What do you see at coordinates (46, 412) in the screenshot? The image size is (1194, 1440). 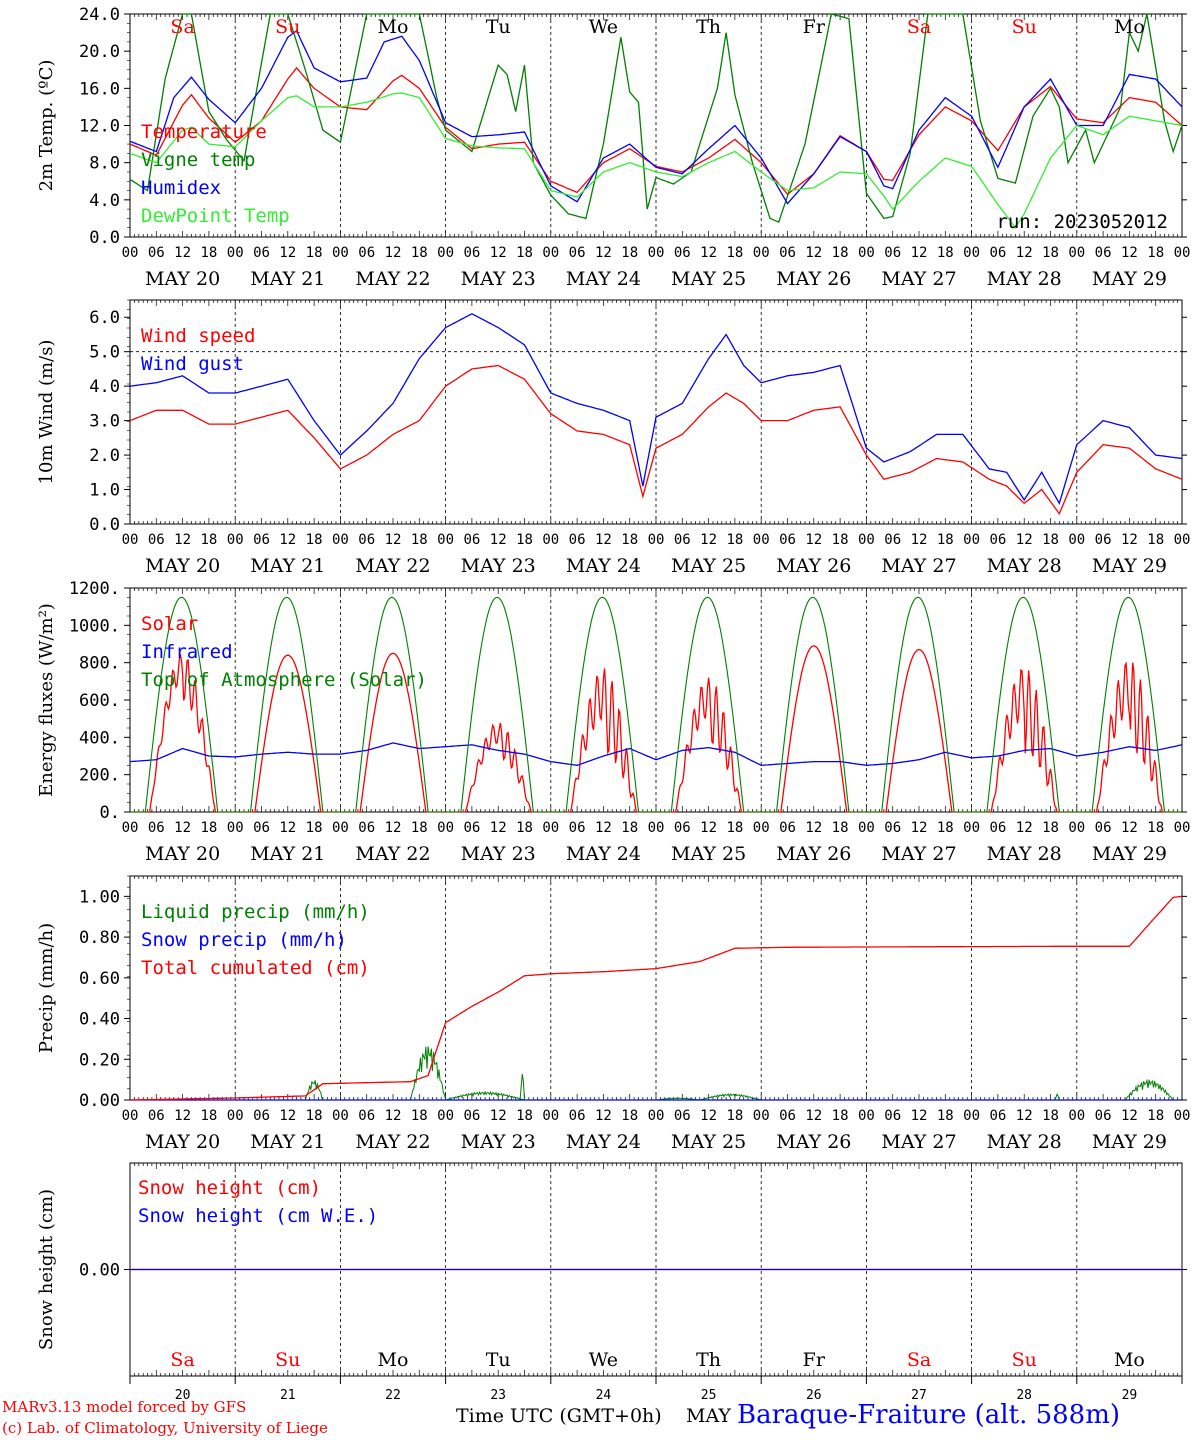 I see `y-axis-label: 10m Wind (m/s)` at bounding box center [46, 412].